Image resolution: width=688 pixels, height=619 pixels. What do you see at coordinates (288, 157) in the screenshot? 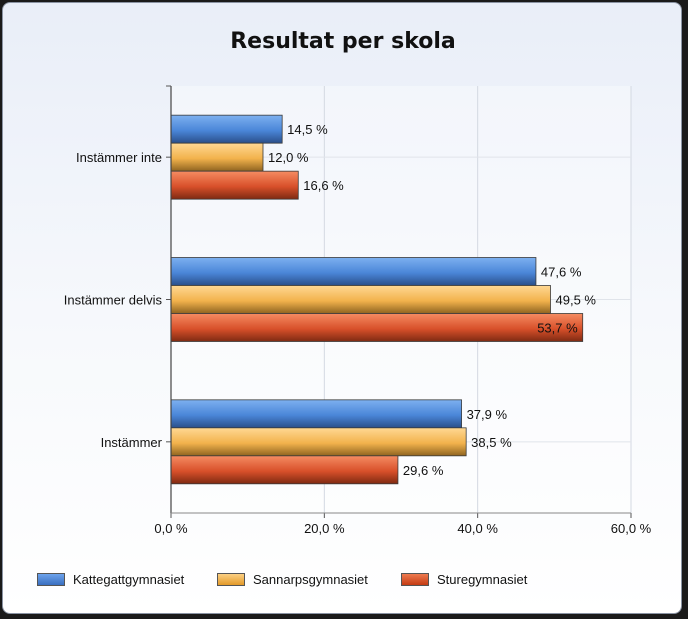
I see `data-label-sannarpsgymnasiet-instämmer-inte: 12,0 %` at bounding box center [288, 157].